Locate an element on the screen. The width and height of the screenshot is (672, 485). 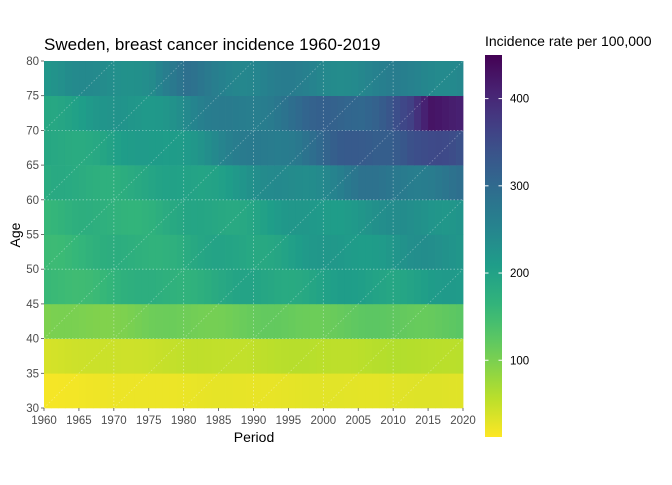
y-tick-label: 70 is located at coordinates (32, 131).